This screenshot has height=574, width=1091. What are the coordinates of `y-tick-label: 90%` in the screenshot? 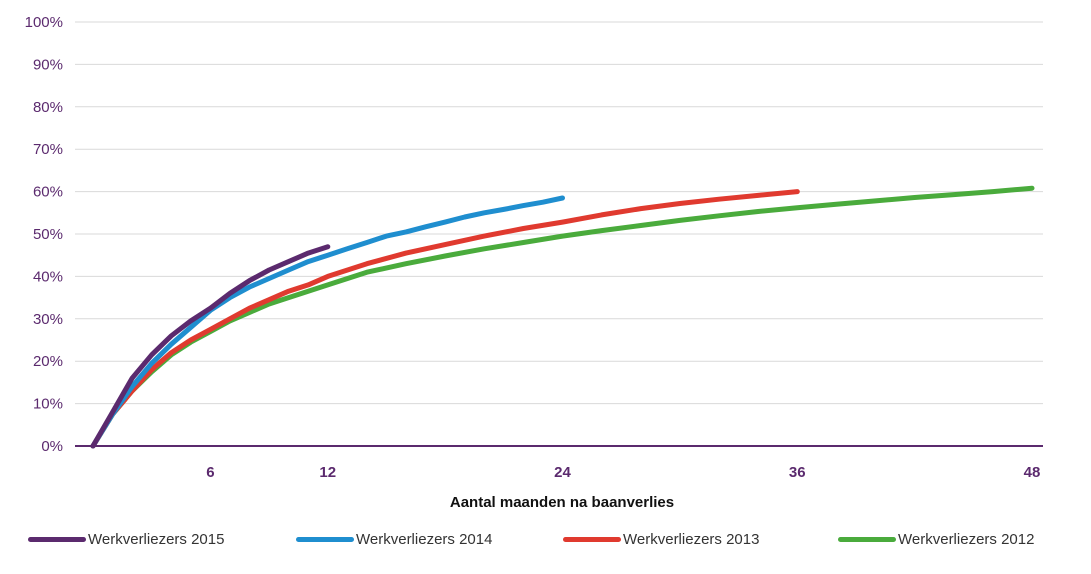 It's located at (48, 64).